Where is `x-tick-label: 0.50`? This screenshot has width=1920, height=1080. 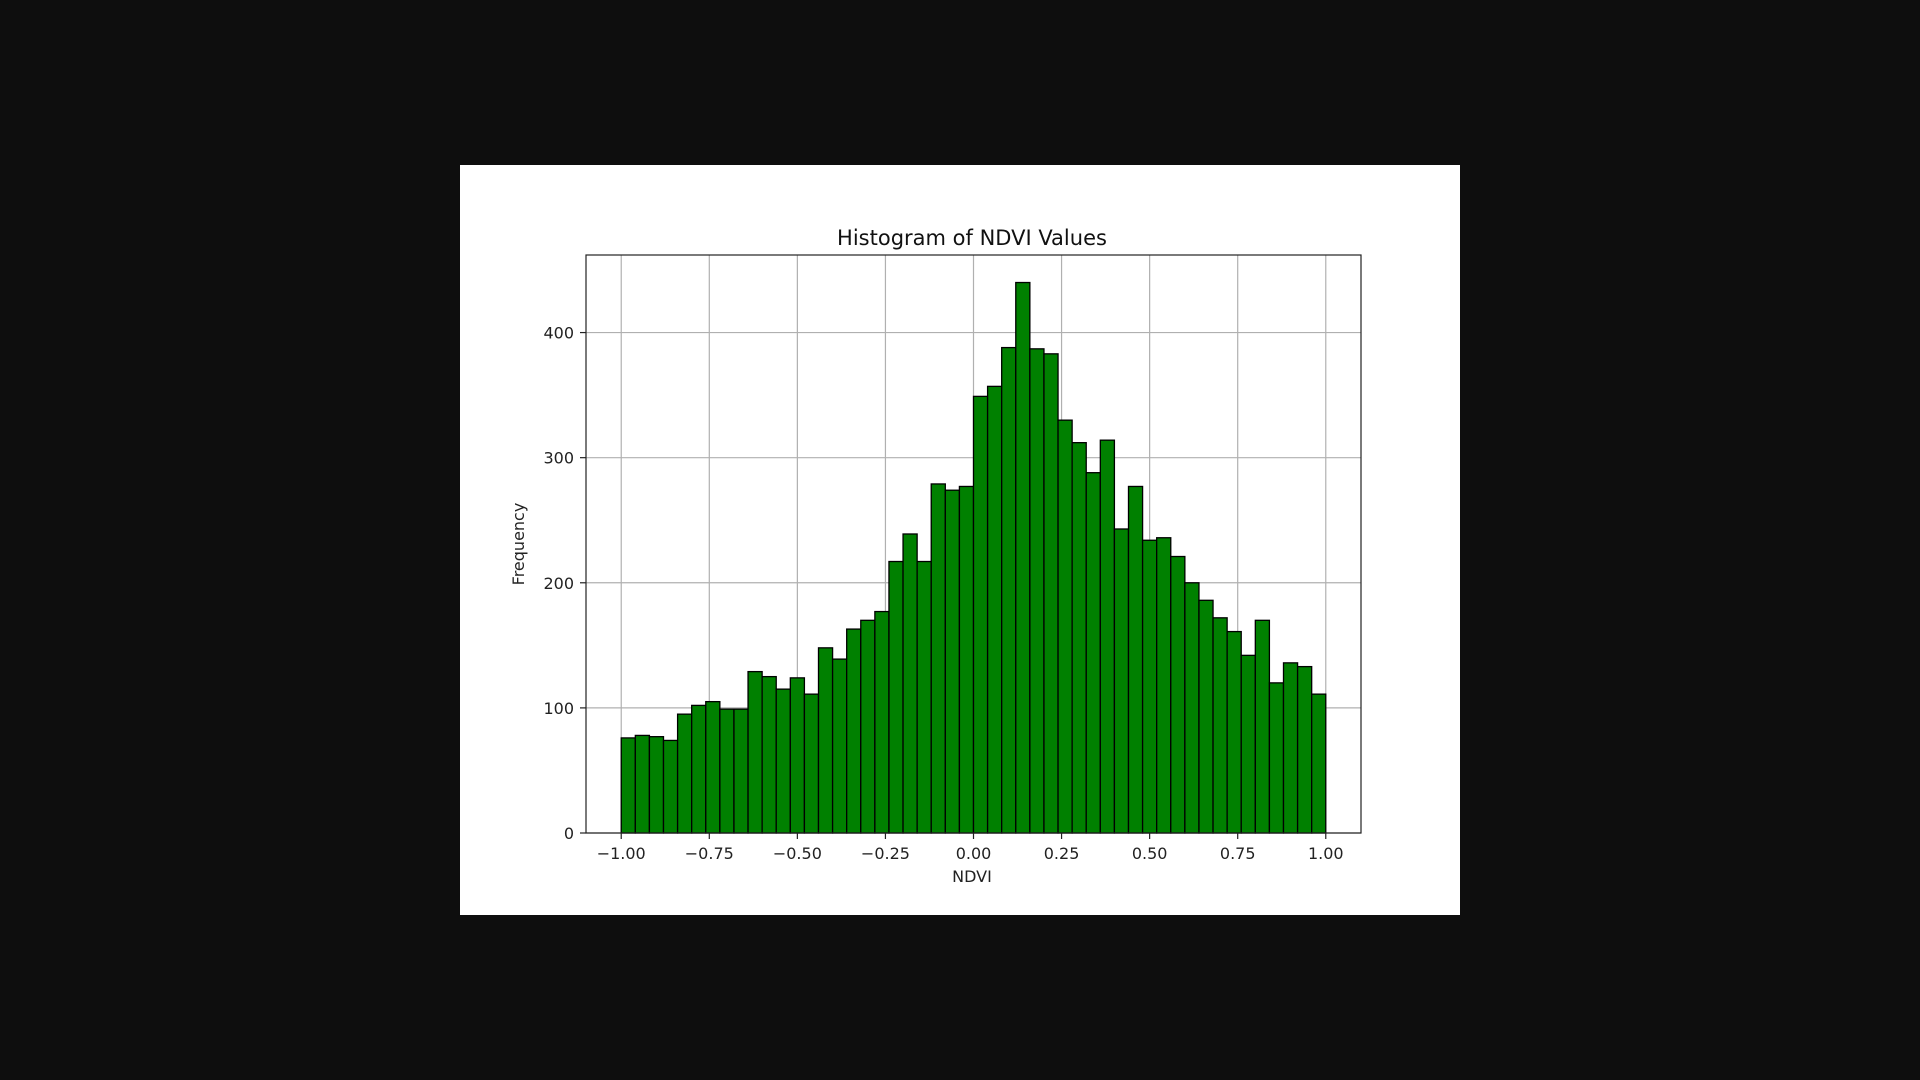
x-tick-label: 0.50 is located at coordinates (1150, 853).